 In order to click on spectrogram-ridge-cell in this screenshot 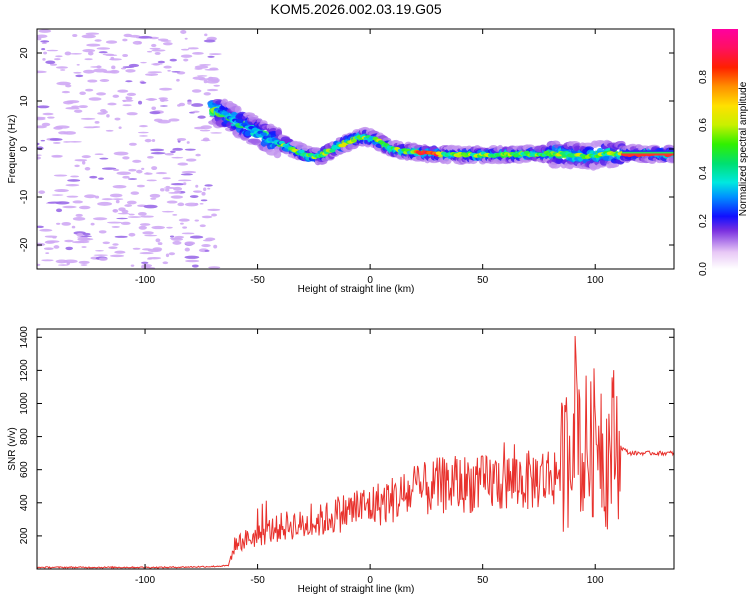, I will do `click(615, 165)`.